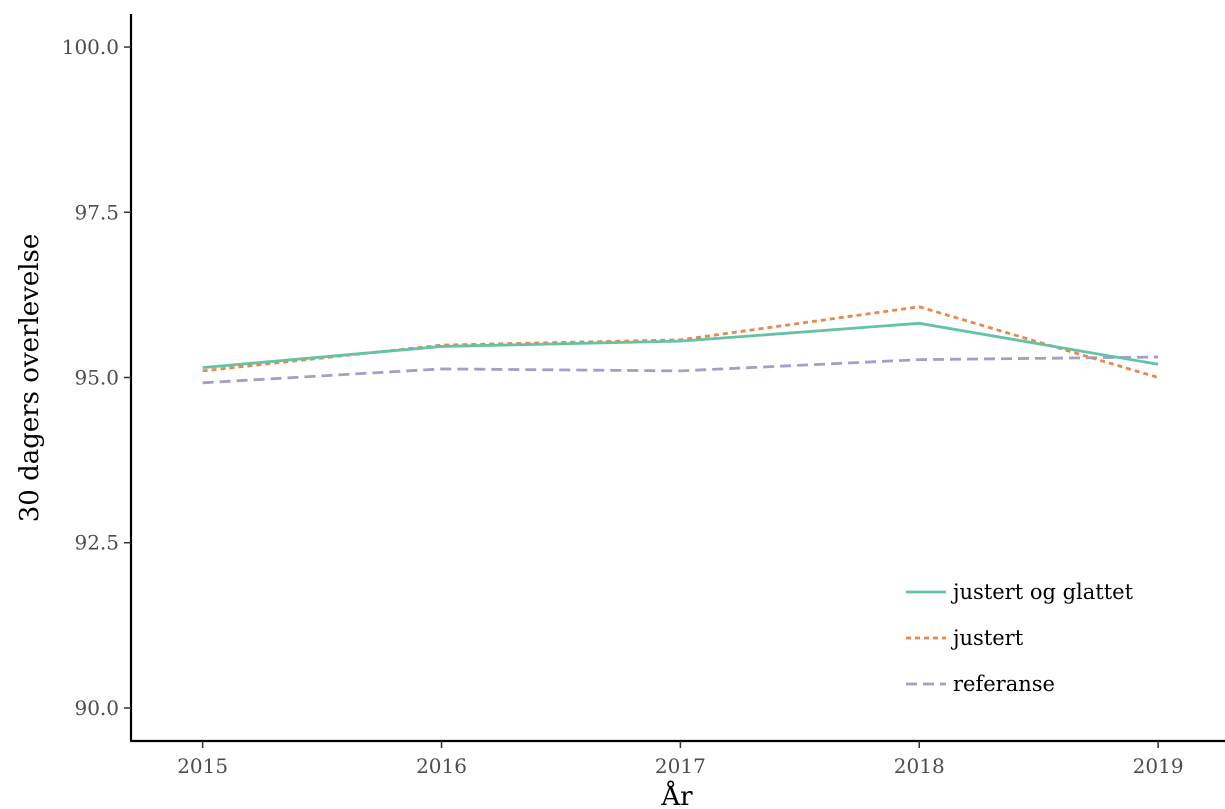 This screenshot has height=809, width=1225. I want to click on y-tick-label: 90.0, so click(96, 708).